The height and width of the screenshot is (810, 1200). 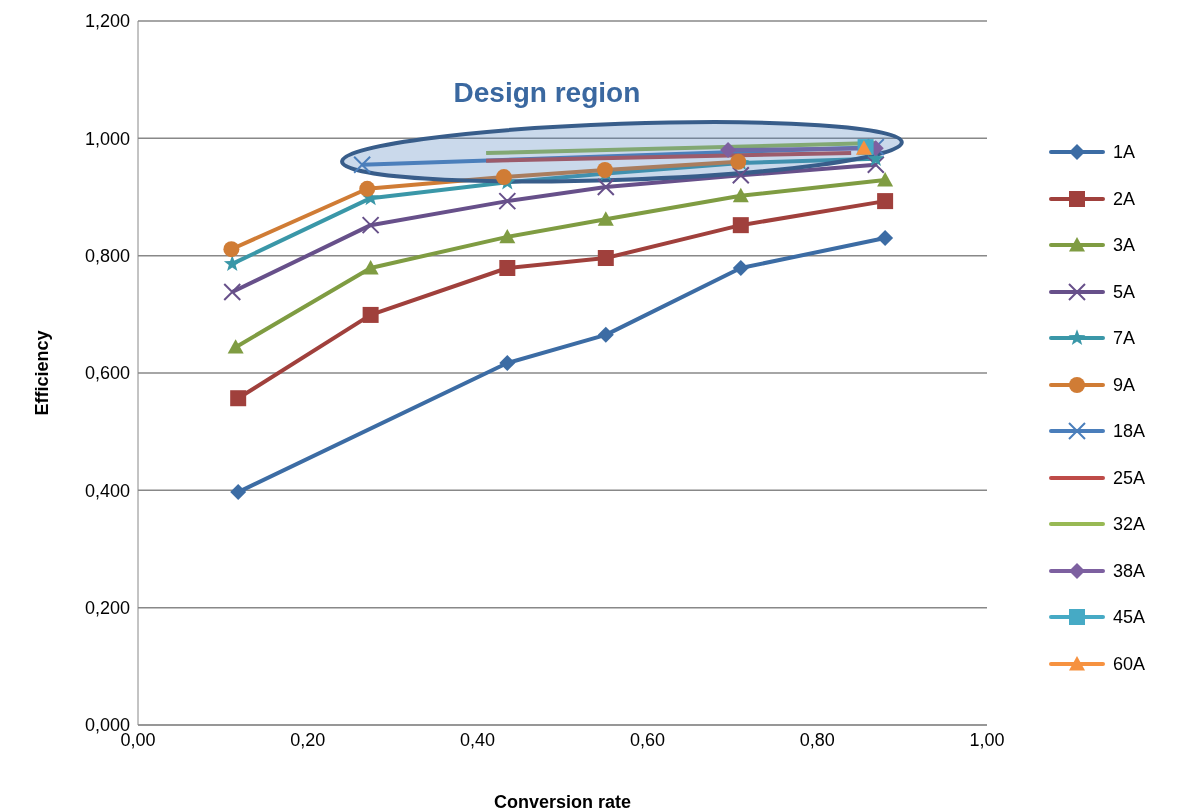 What do you see at coordinates (1129, 525) in the screenshot?
I see `legend-label: 32A` at bounding box center [1129, 525].